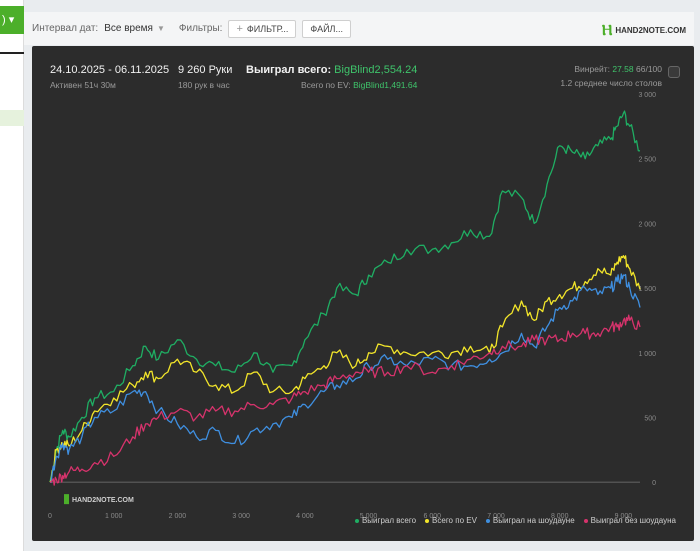 The height and width of the screenshot is (551, 700). I want to click on y-tick-label: 0, so click(654, 483).